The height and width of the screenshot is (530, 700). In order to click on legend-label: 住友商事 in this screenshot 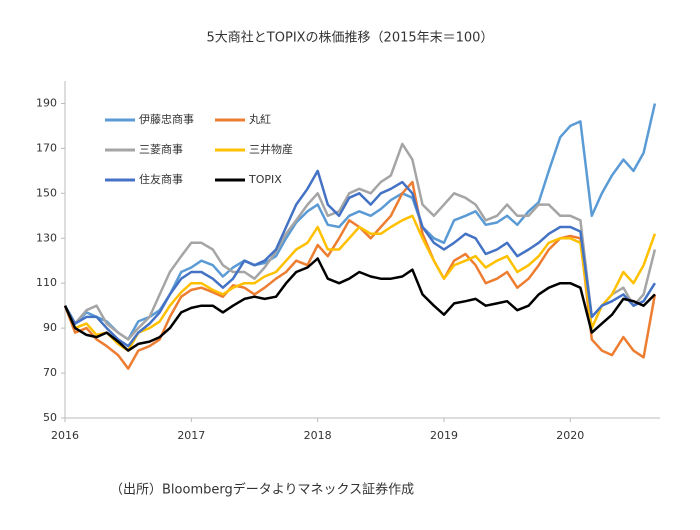, I will do `click(161, 179)`.